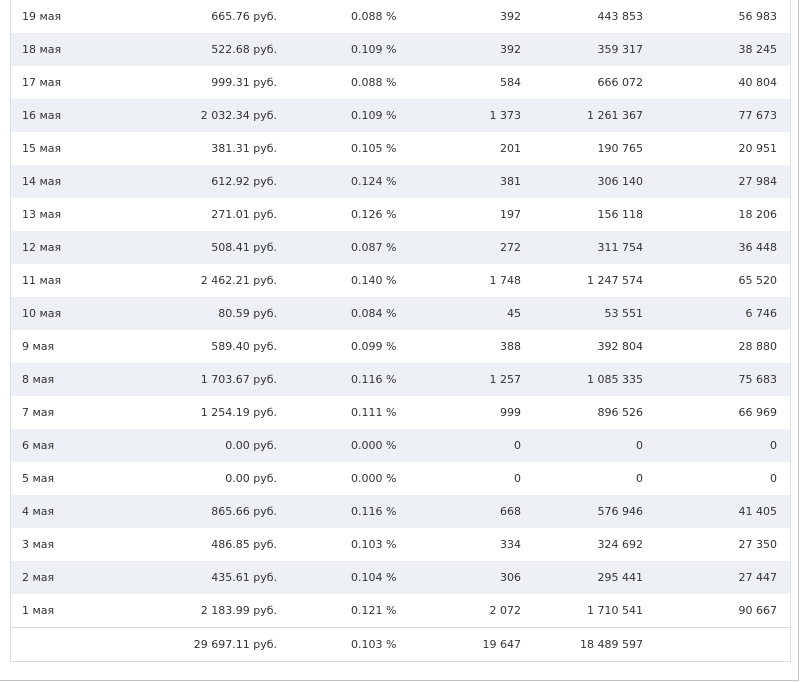 The height and width of the screenshot is (682, 800). Describe the element at coordinates (61, 280) in the screenshot. I see `date-cell: 11 мая` at that location.